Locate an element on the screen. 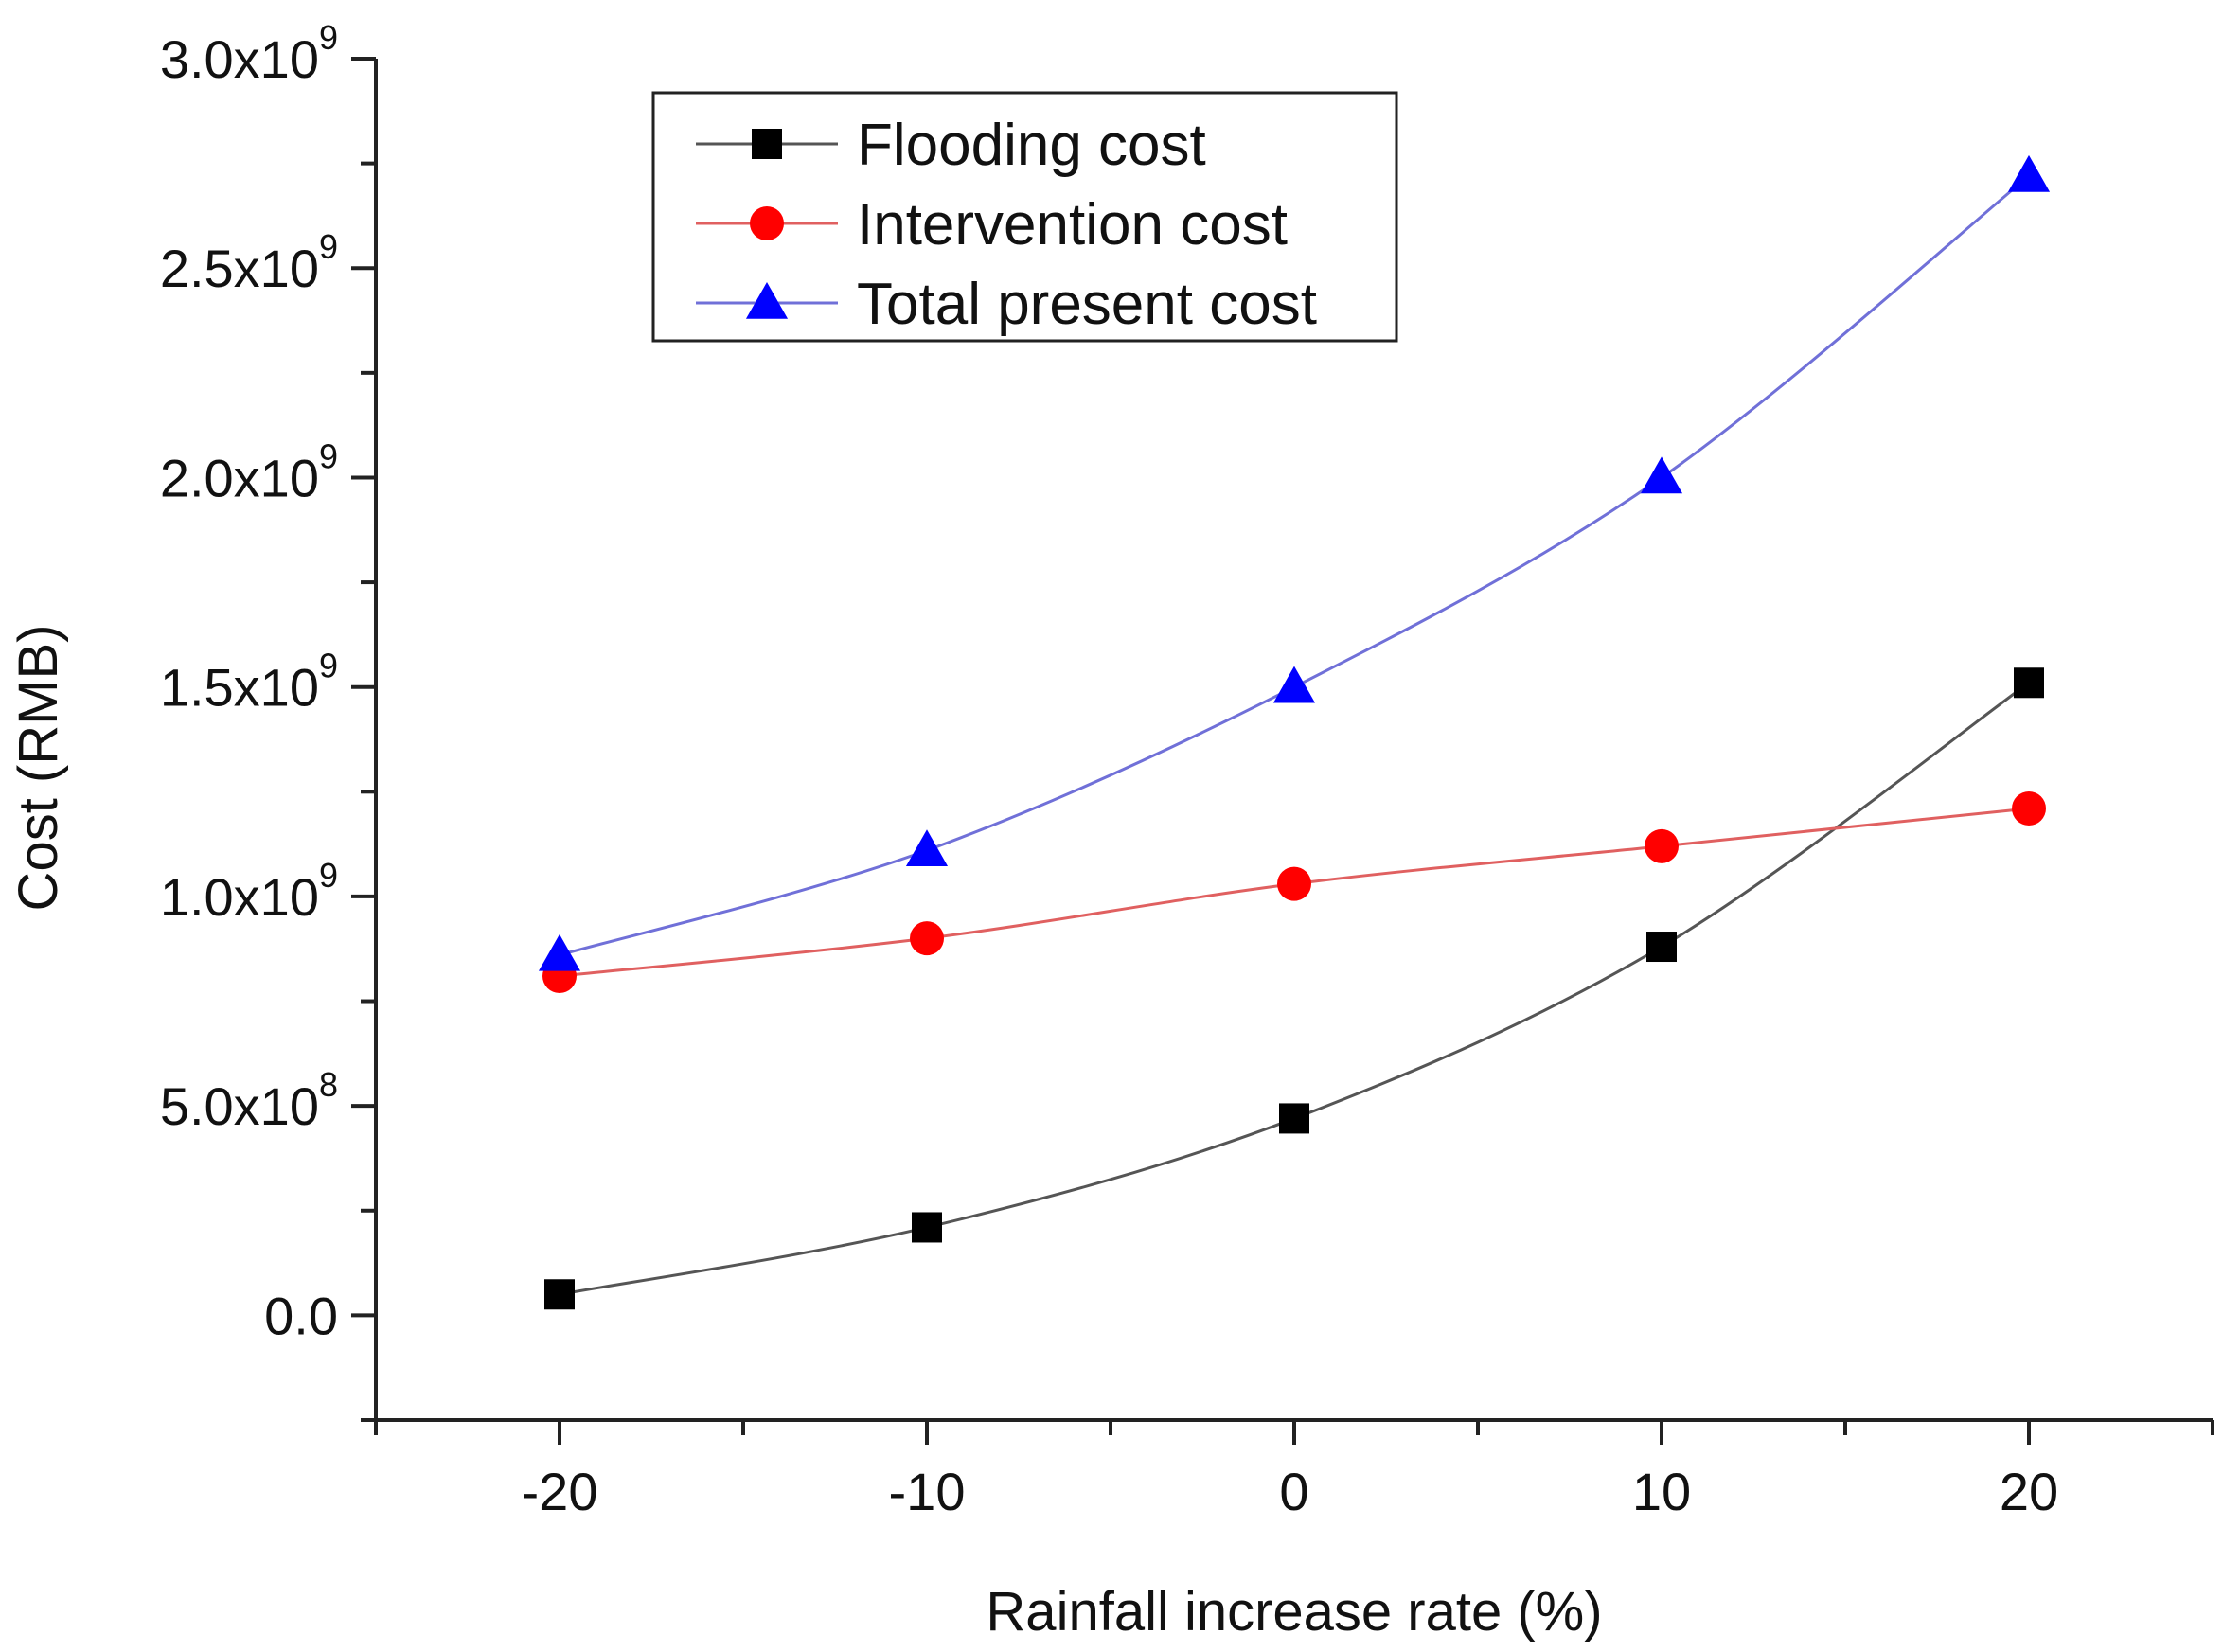 This screenshot has width=2223, height=1652. y-tick-mantissa: 0.0 is located at coordinates (301, 1315).